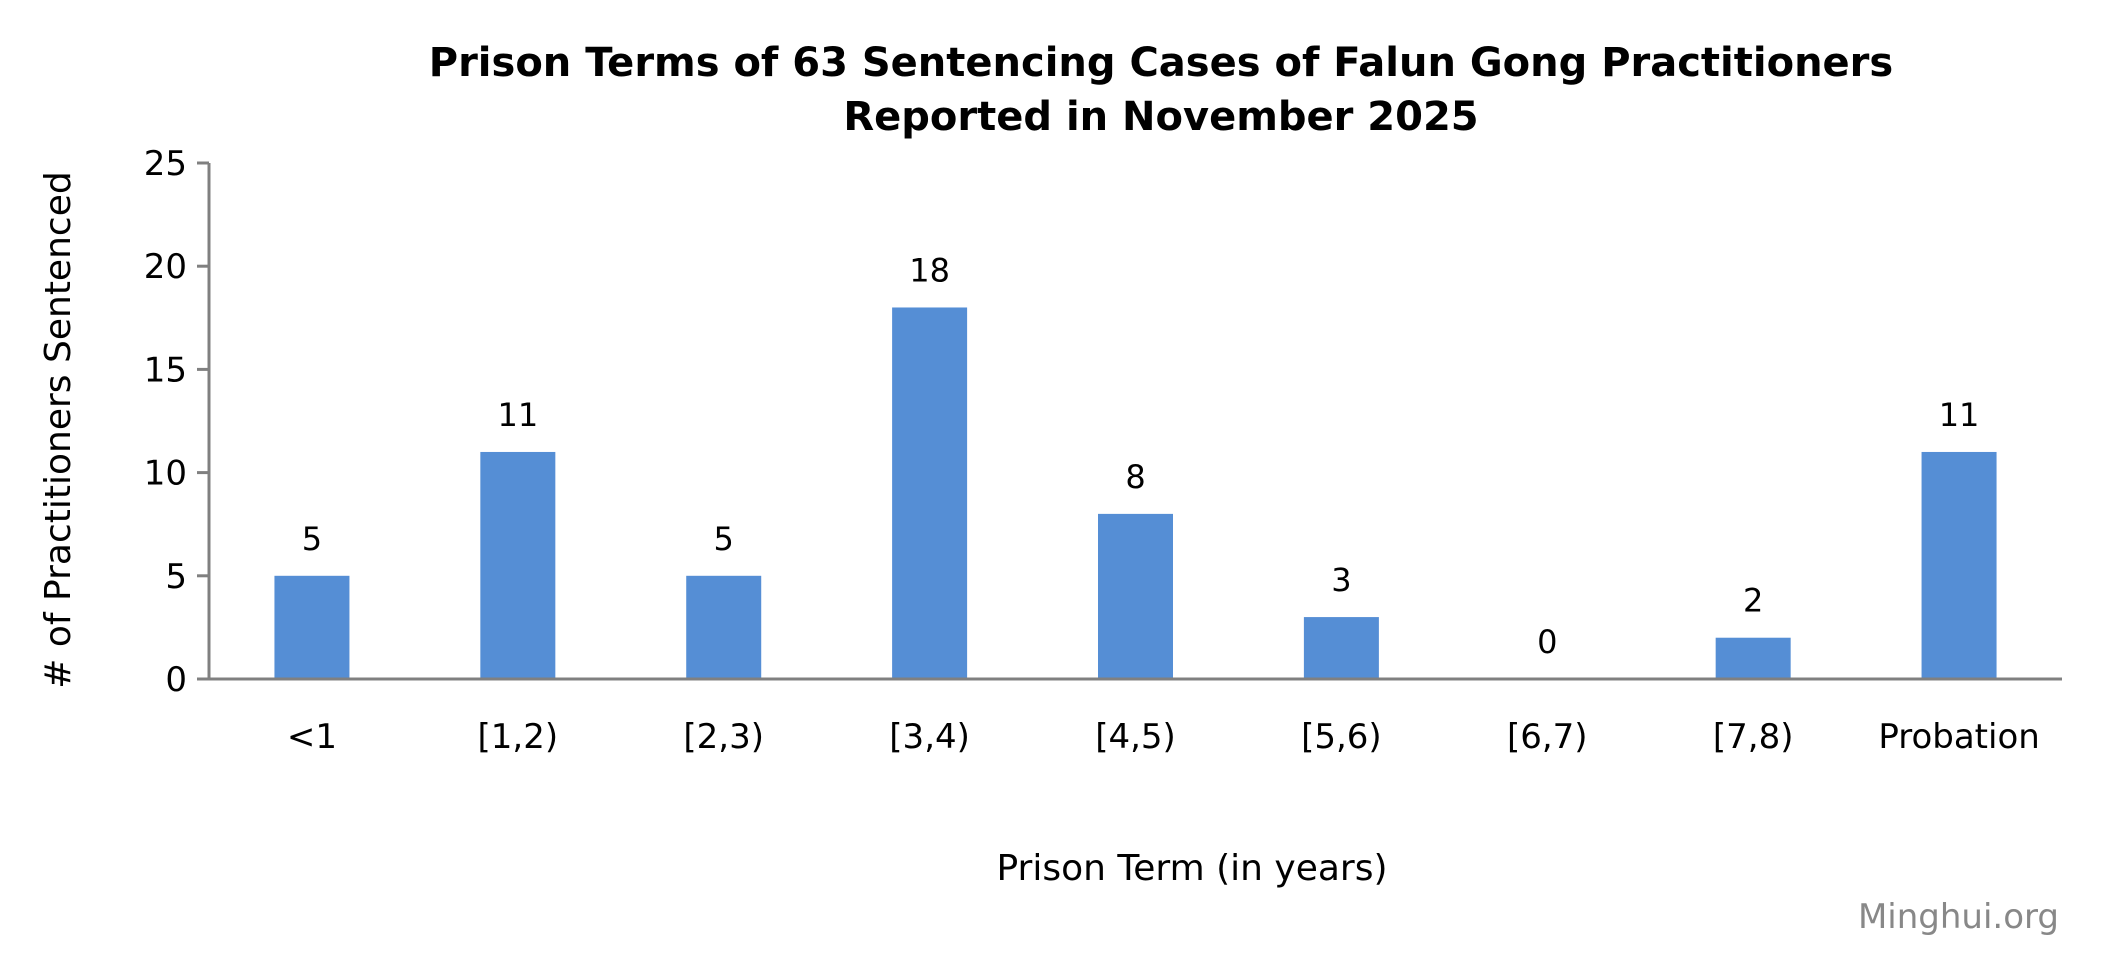  Describe the element at coordinates (1753, 737) in the screenshot. I see `x-tick-label-7: [7,8)` at that location.